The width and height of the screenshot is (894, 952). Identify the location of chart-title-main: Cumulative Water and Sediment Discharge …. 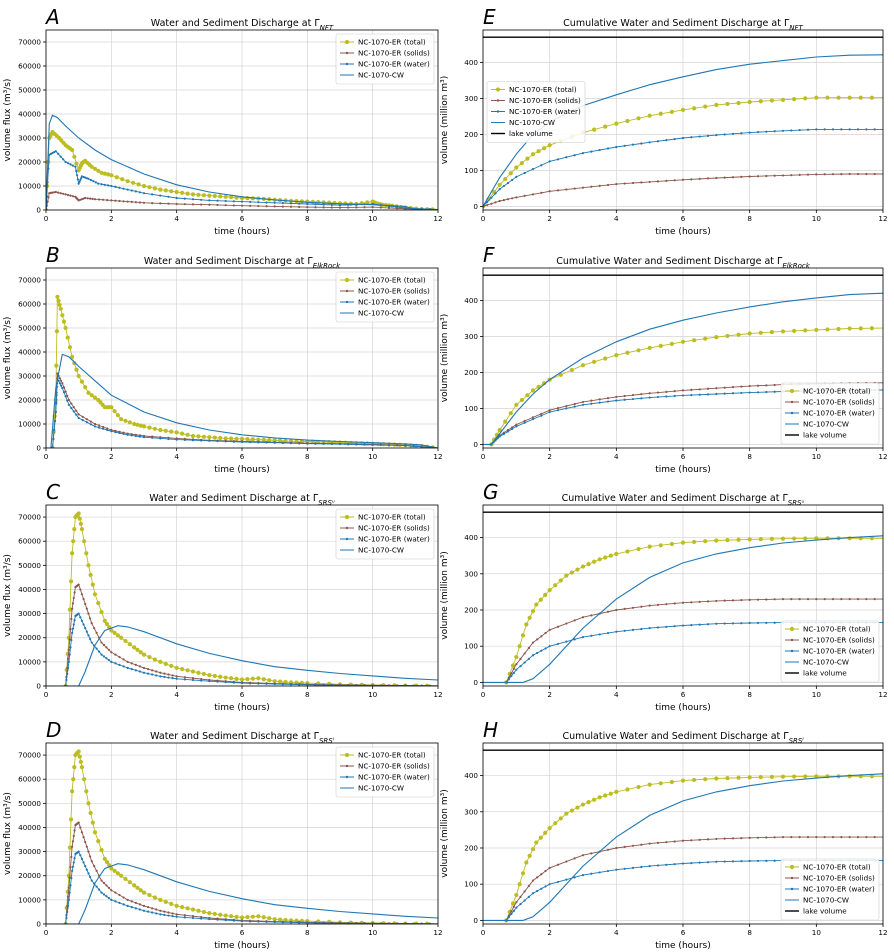
(669, 261).